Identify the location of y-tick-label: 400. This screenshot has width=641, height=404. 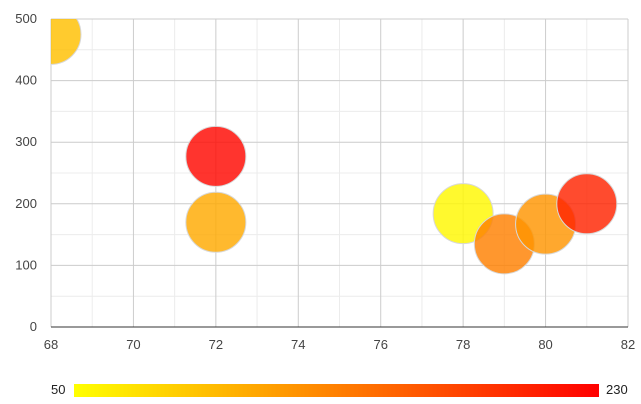
(26, 80).